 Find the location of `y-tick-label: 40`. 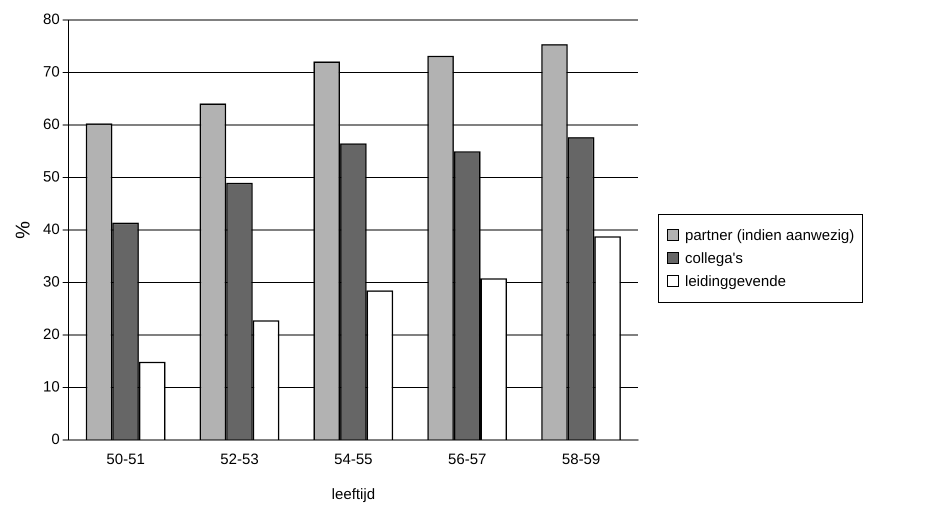

y-tick-label: 40 is located at coordinates (51, 229).